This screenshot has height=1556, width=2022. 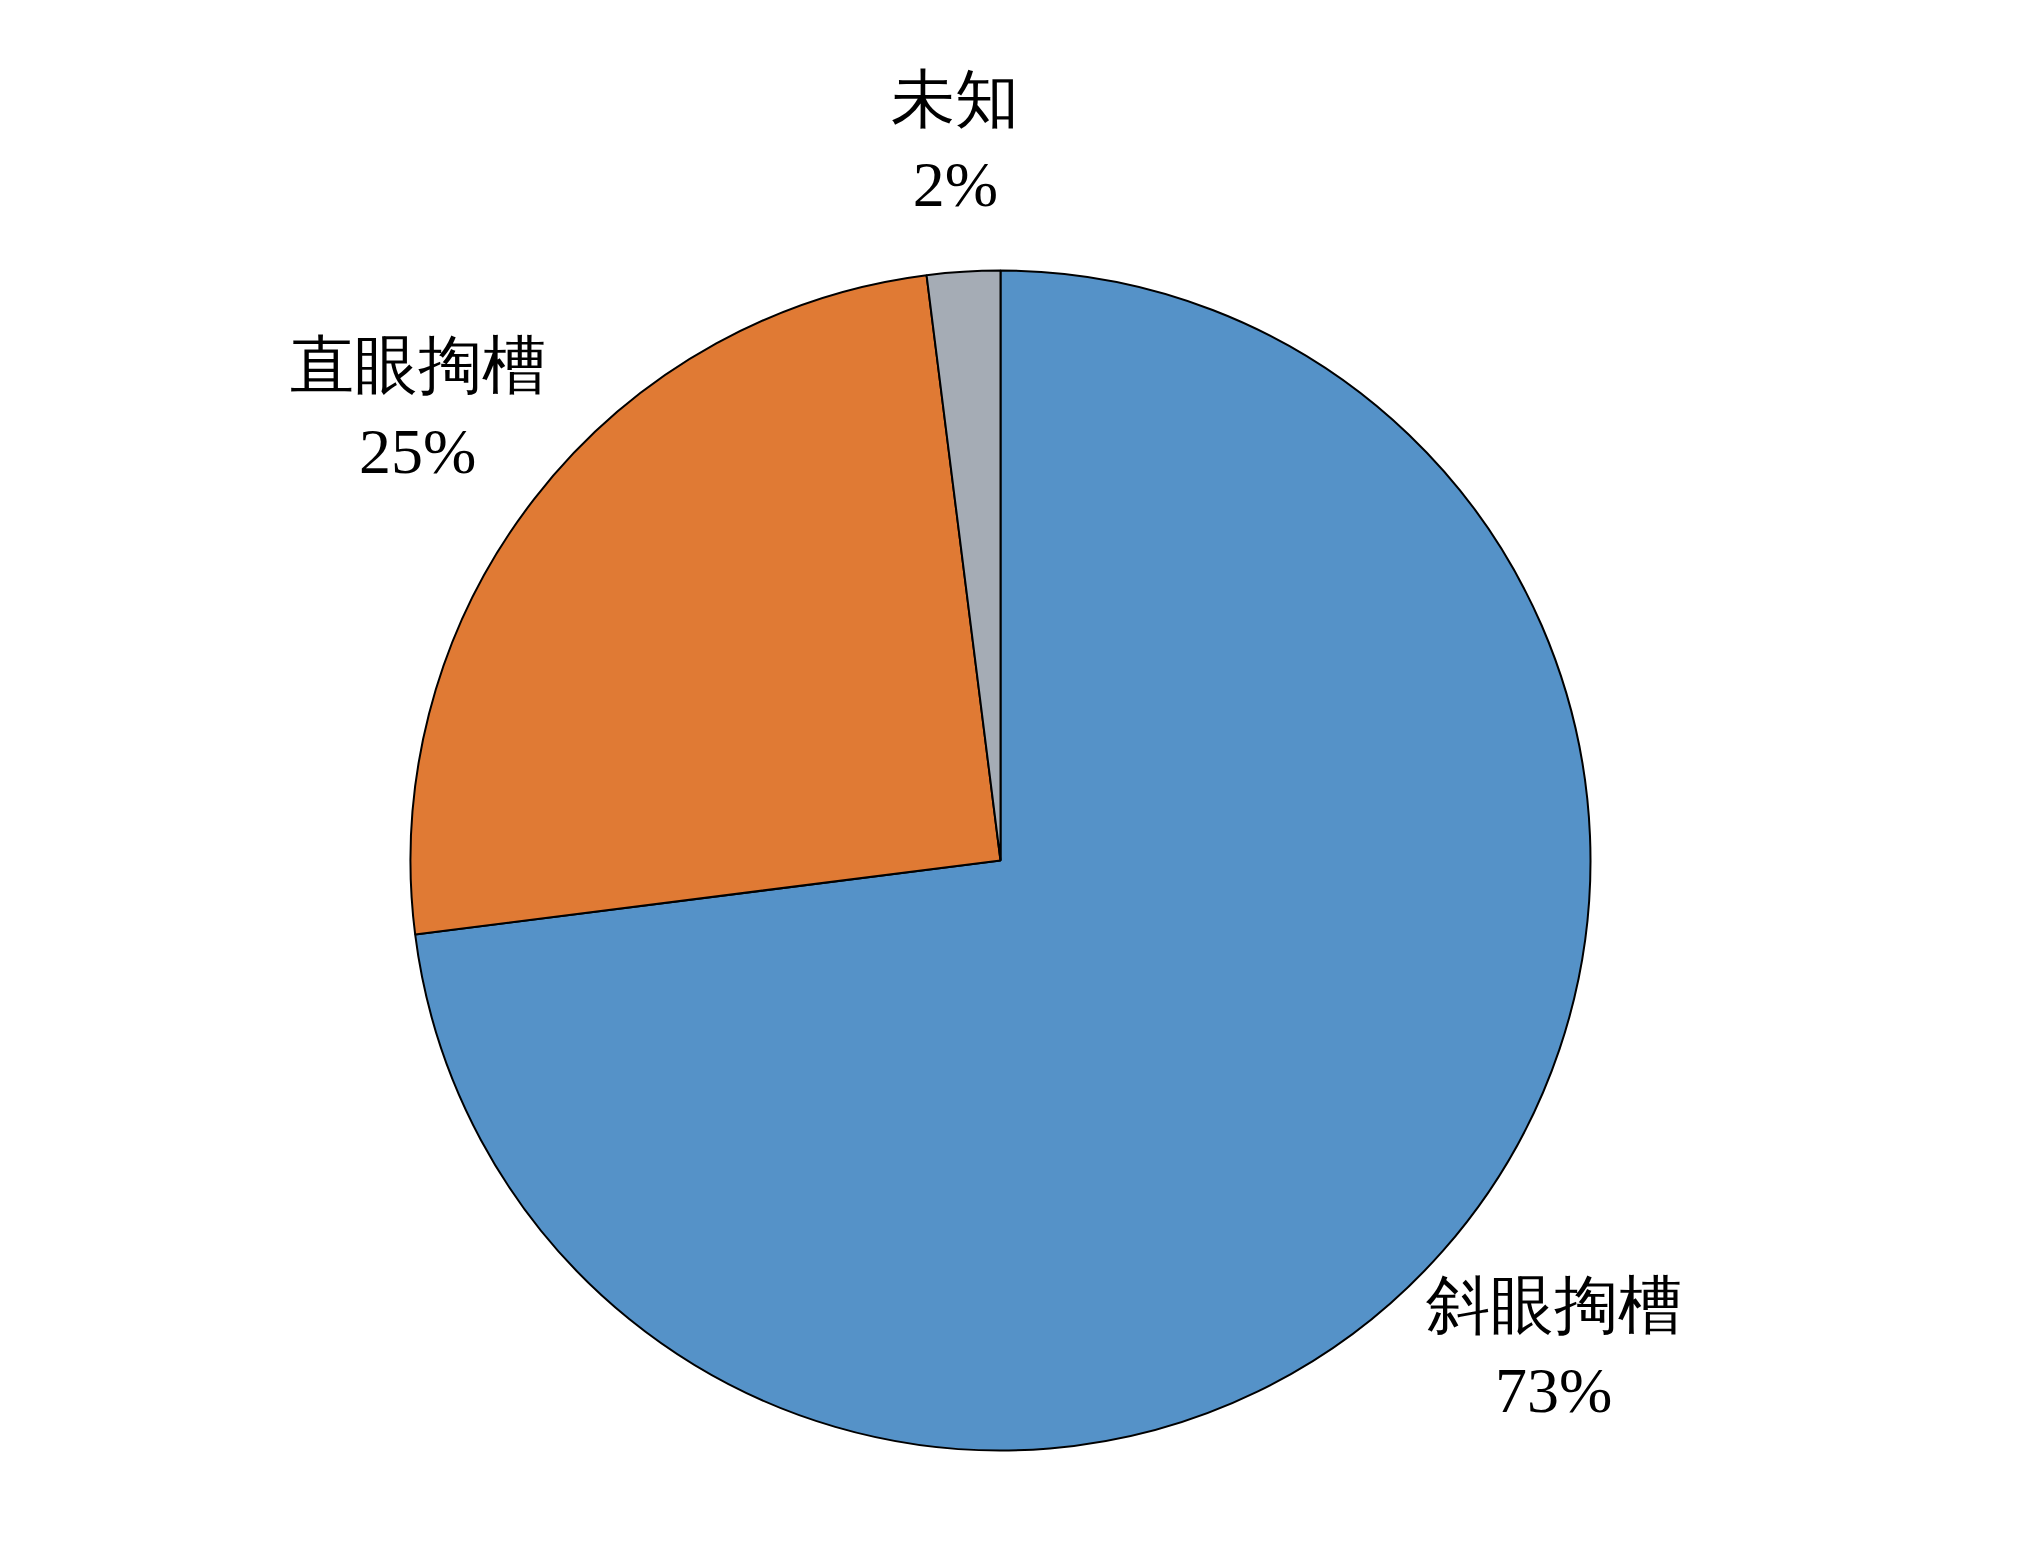 I want to click on data-label: 2%, so click(x=955, y=185).